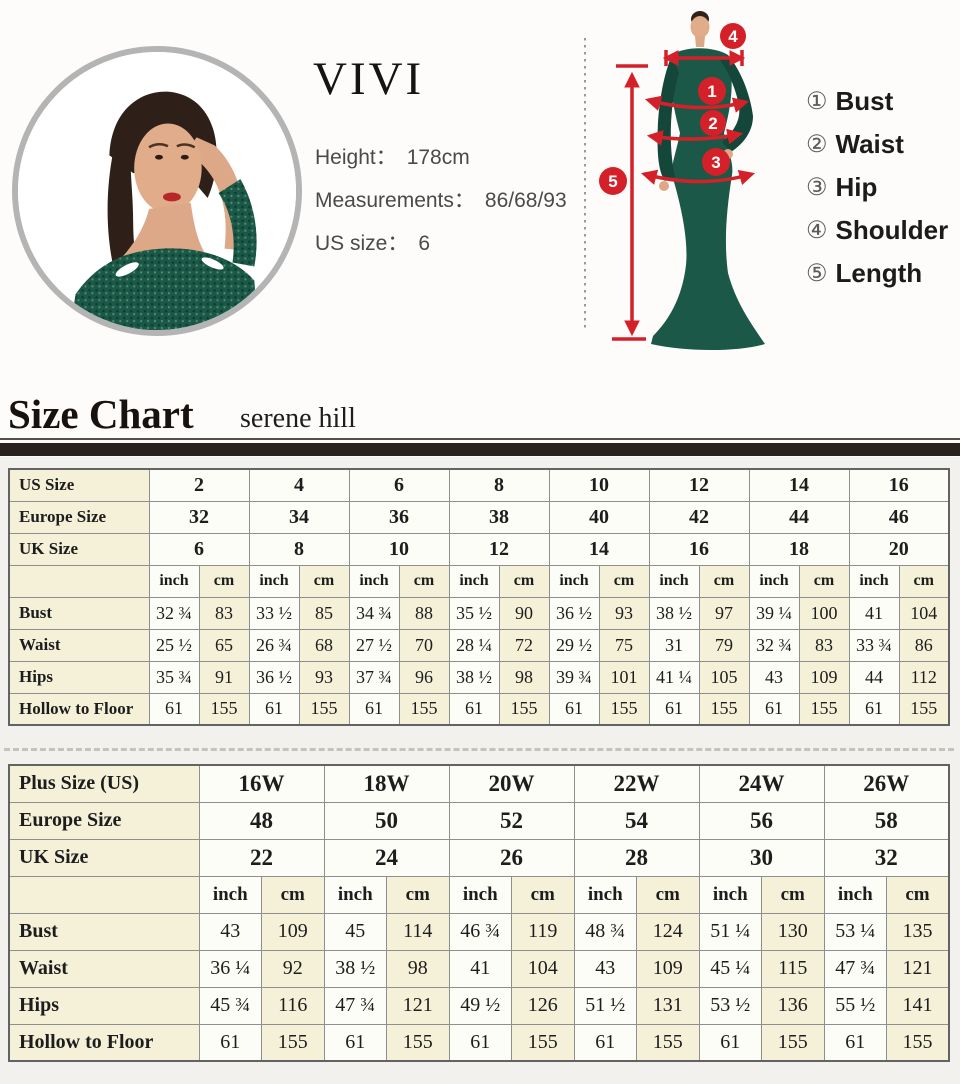  What do you see at coordinates (697, 104) in the screenshot?
I see `bust-measure-line` at bounding box center [697, 104].